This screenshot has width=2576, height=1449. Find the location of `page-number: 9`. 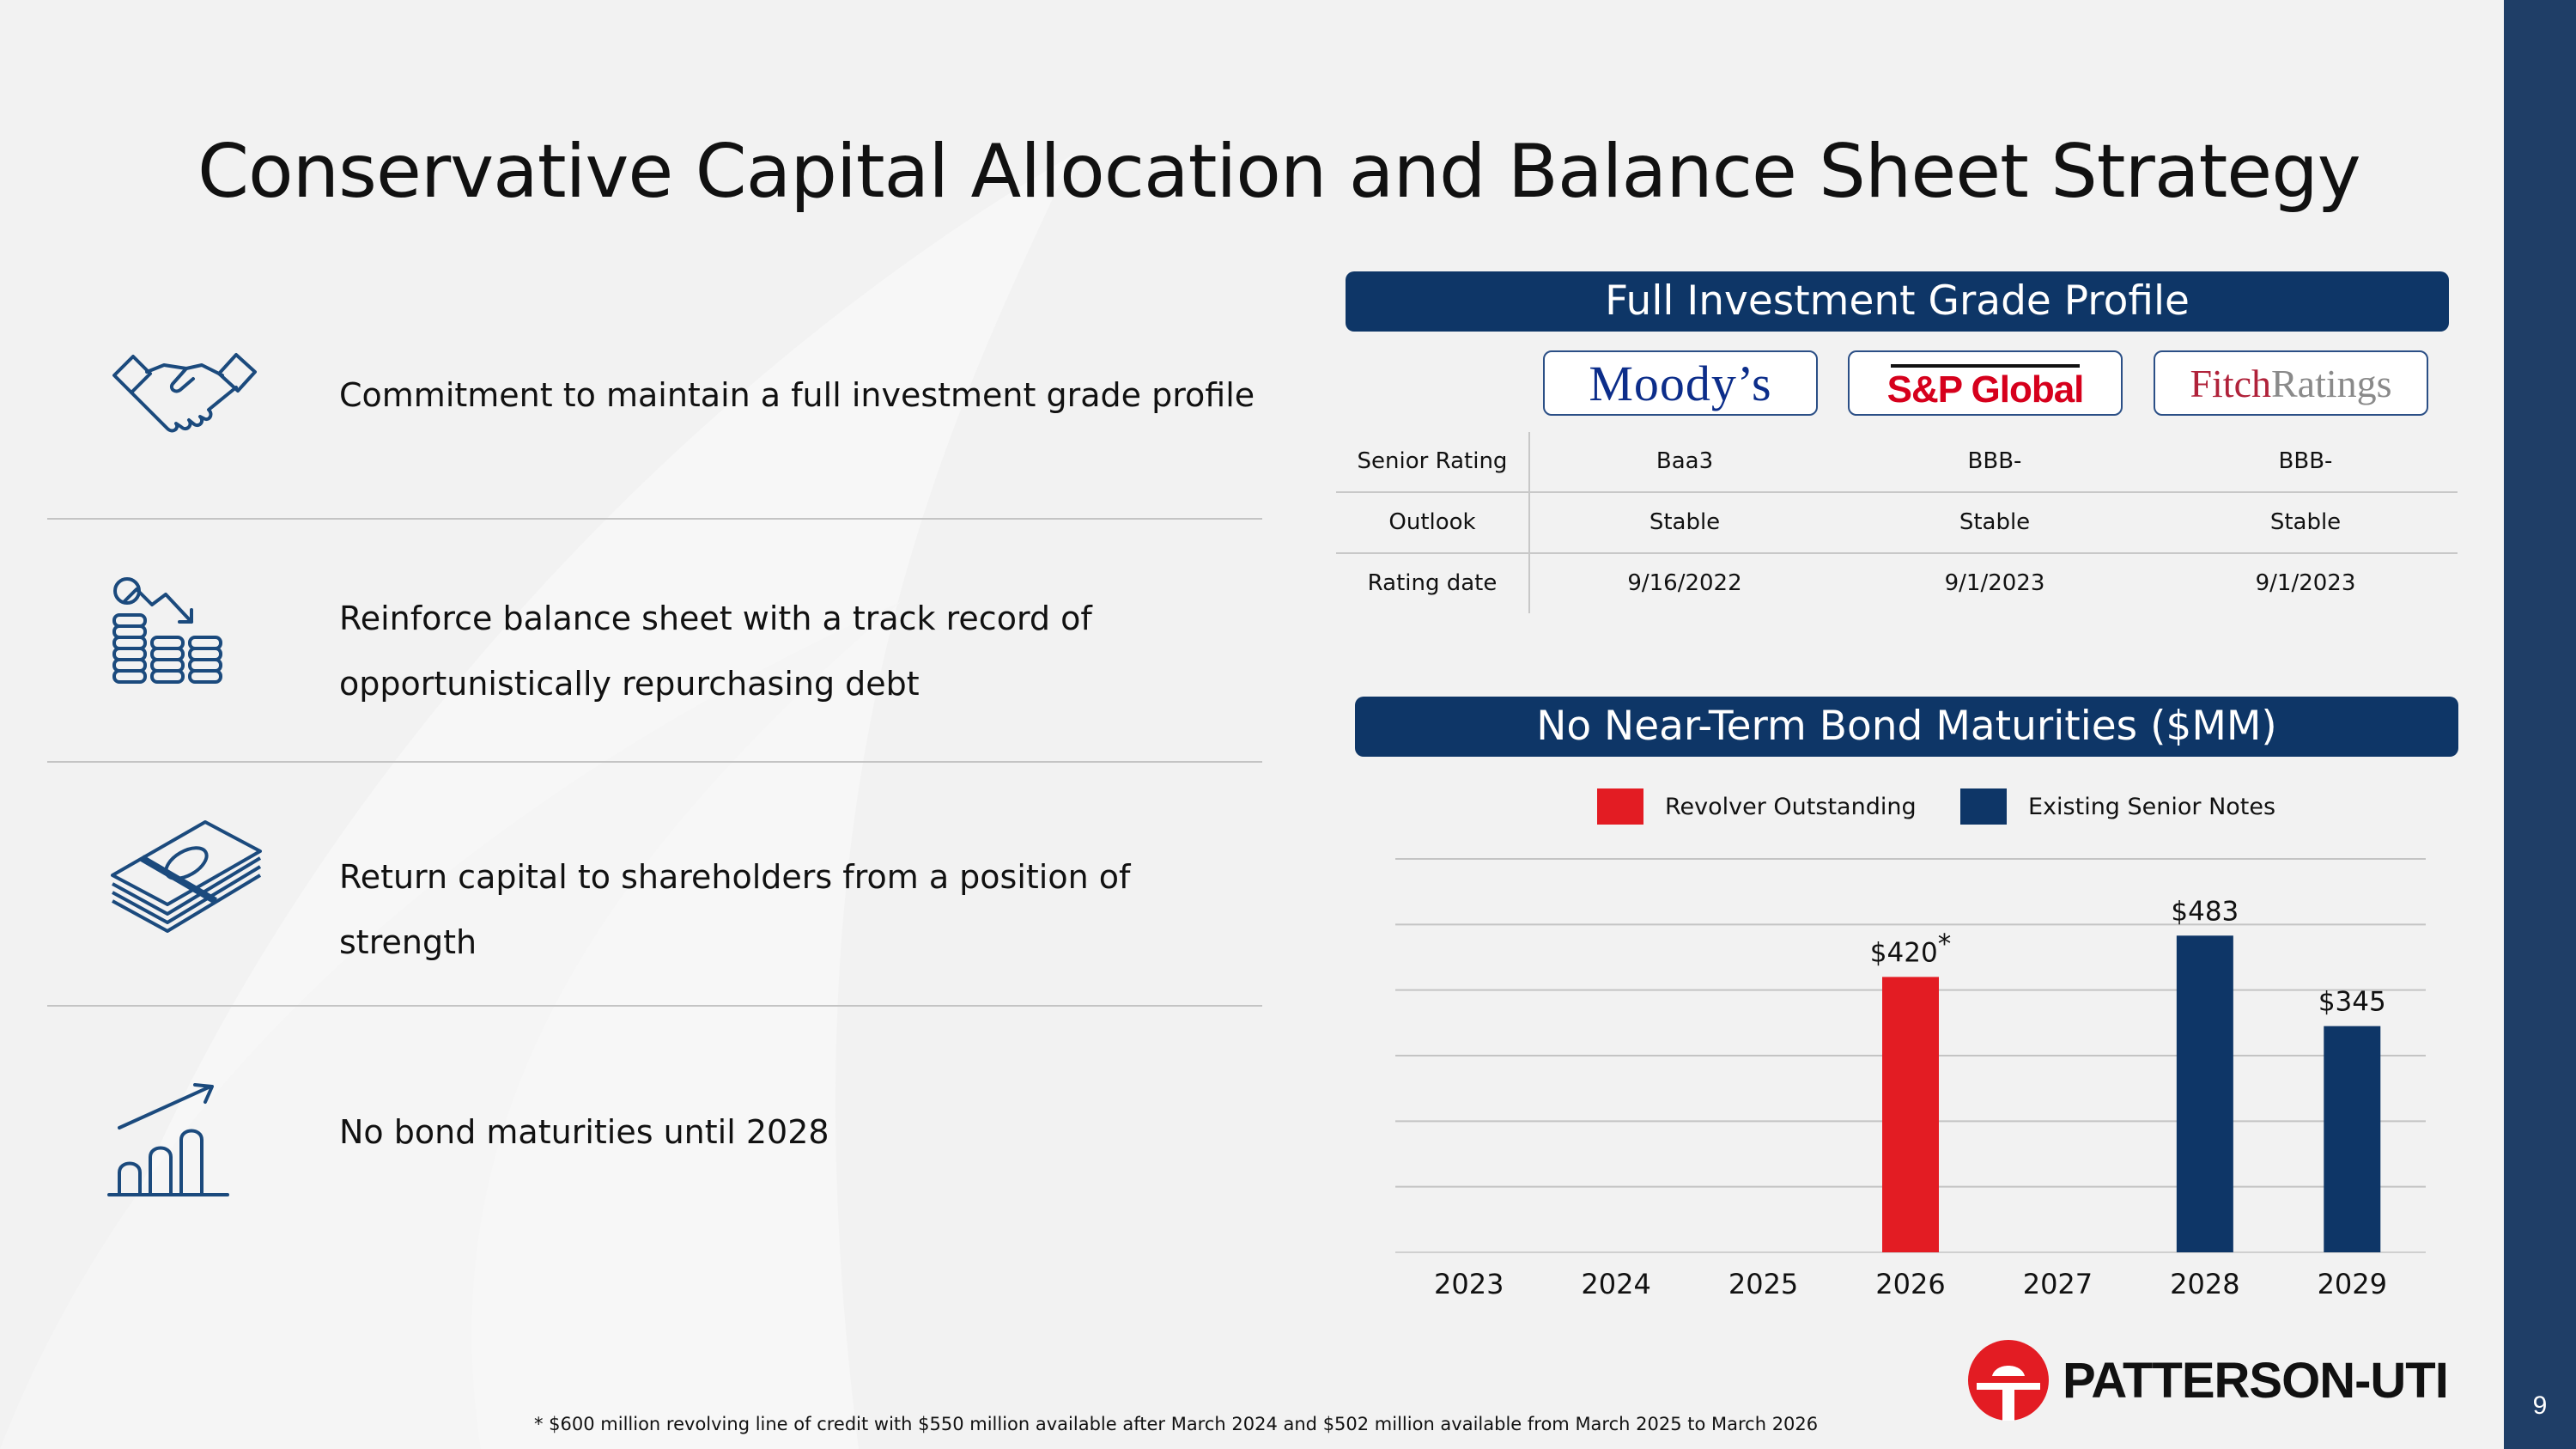

page-number: 9 is located at coordinates (2540, 1405).